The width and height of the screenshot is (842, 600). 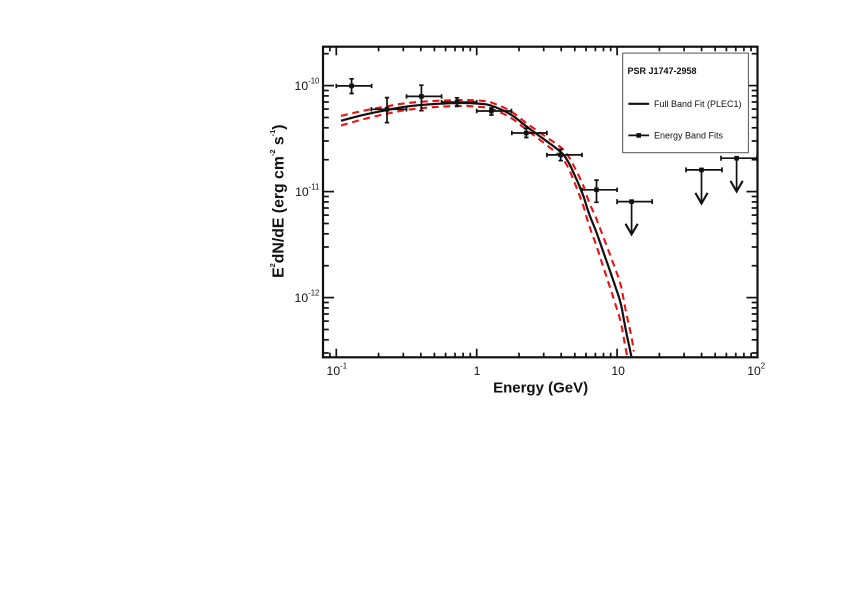 I want to click on svg-text: 1, so click(x=477, y=371).